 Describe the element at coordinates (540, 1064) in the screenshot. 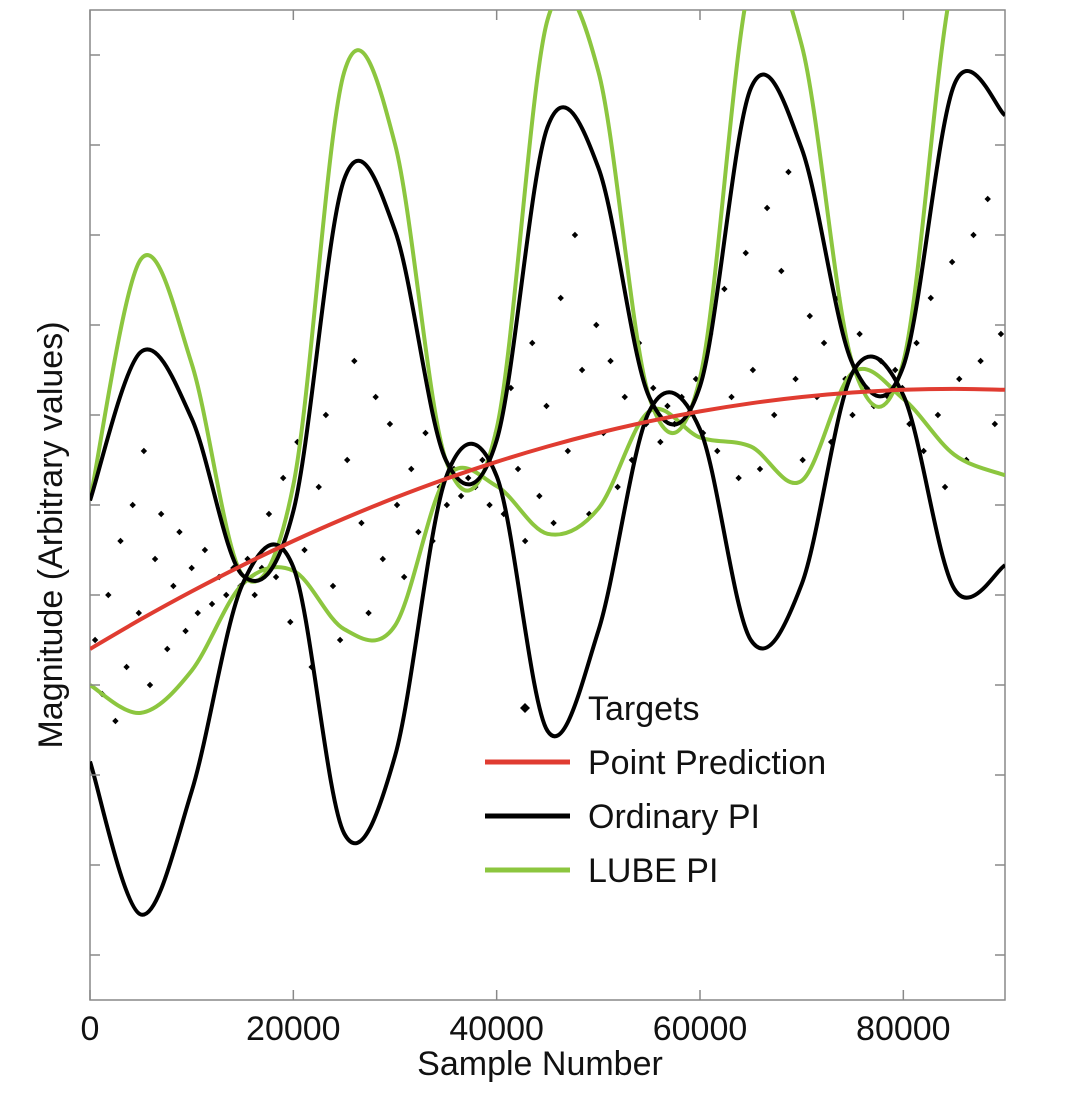

I see `x-axis-label: Sample Number` at that location.